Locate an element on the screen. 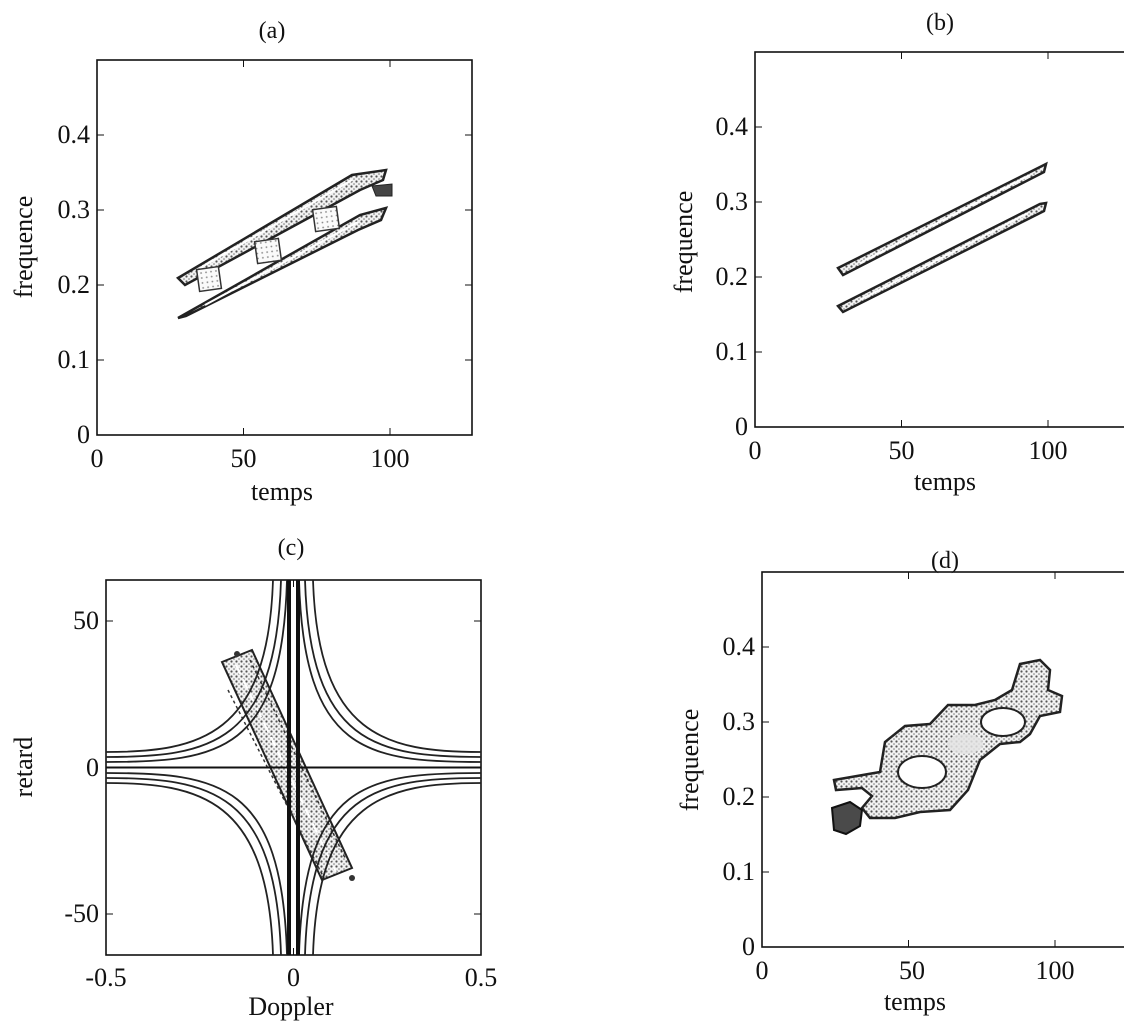 The image size is (1124, 1023). panel-a-xlabel: temps is located at coordinates (282, 491).